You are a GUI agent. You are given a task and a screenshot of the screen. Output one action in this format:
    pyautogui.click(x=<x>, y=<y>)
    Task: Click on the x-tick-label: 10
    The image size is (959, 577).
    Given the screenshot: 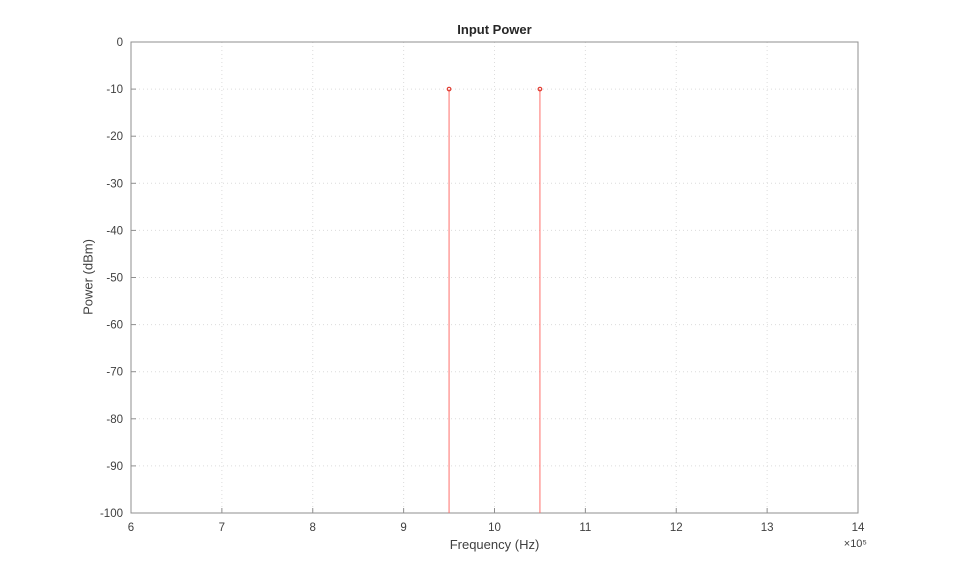 What is the action you would take?
    pyautogui.click(x=494, y=528)
    